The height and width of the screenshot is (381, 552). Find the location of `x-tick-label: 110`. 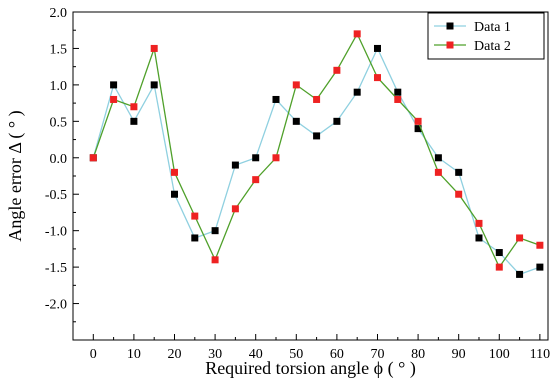

x-tick-label: 110 is located at coordinates (540, 354).